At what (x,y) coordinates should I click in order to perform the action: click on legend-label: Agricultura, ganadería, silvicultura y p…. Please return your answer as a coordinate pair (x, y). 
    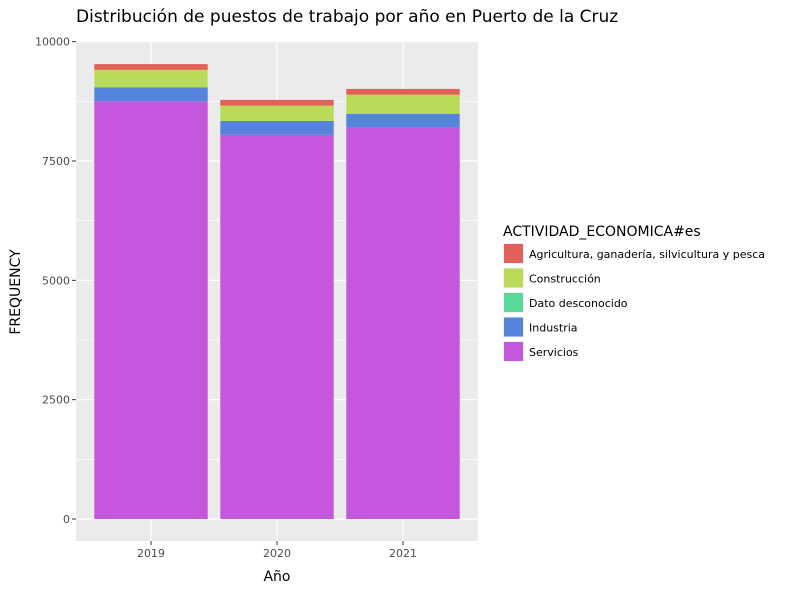
    Looking at the image, I should click on (647, 254).